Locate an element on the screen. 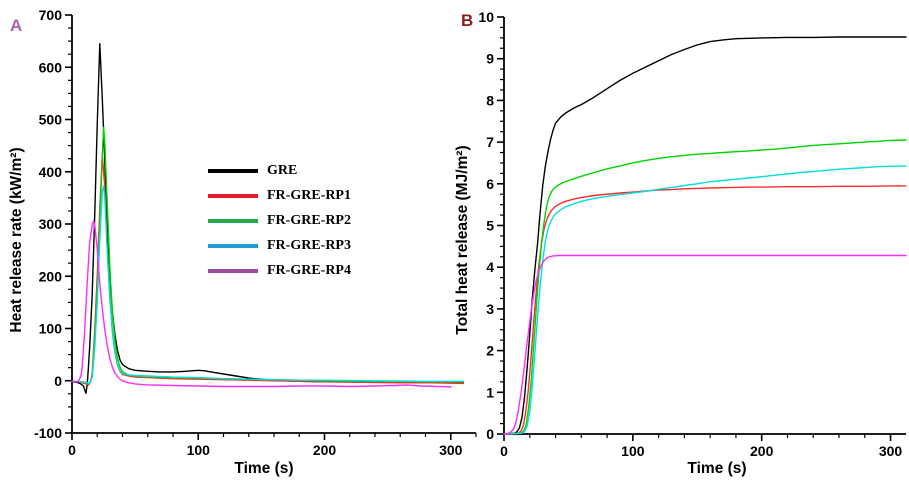 This screenshot has height=495, width=909. legend-item-fr-gre-rp2: FR-GRE-RP2 is located at coordinates (279, 220).